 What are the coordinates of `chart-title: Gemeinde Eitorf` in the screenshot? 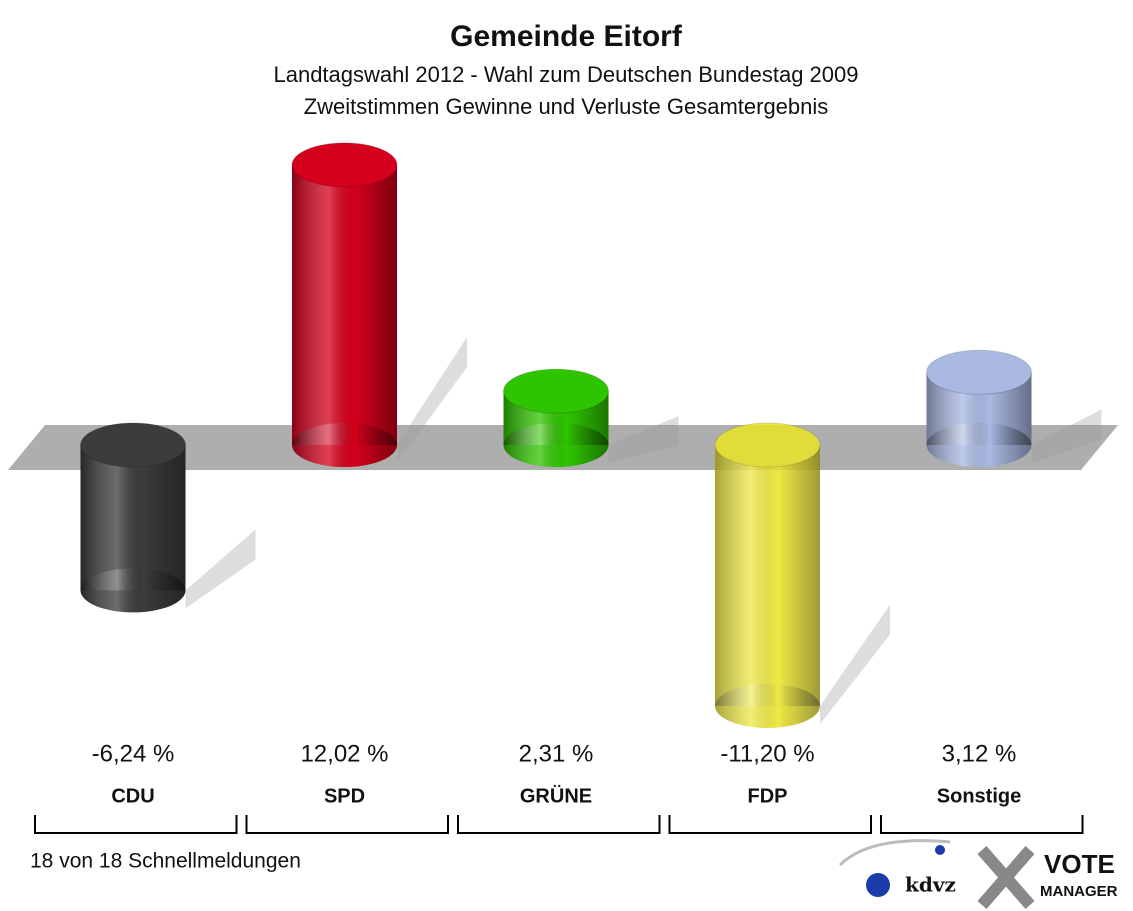 It's located at (566, 36).